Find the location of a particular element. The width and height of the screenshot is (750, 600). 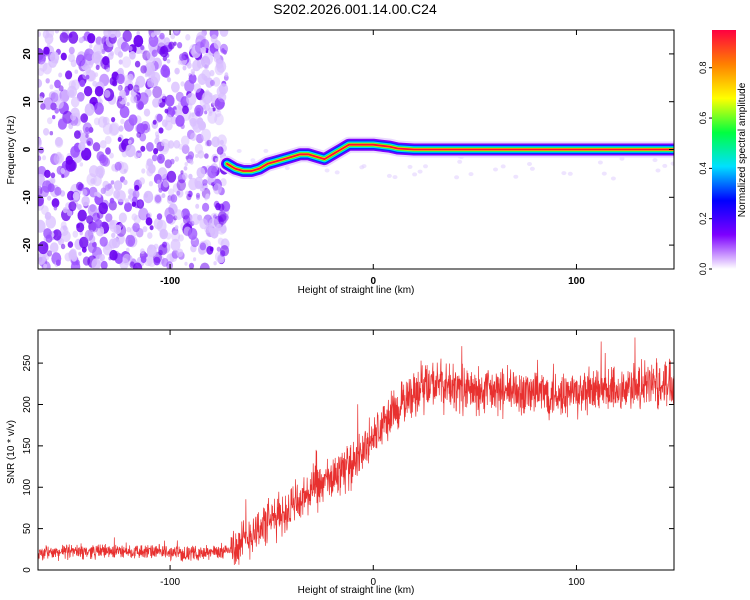

spectrogram-y-label: Frequency (Hz) is located at coordinates (11, 150).